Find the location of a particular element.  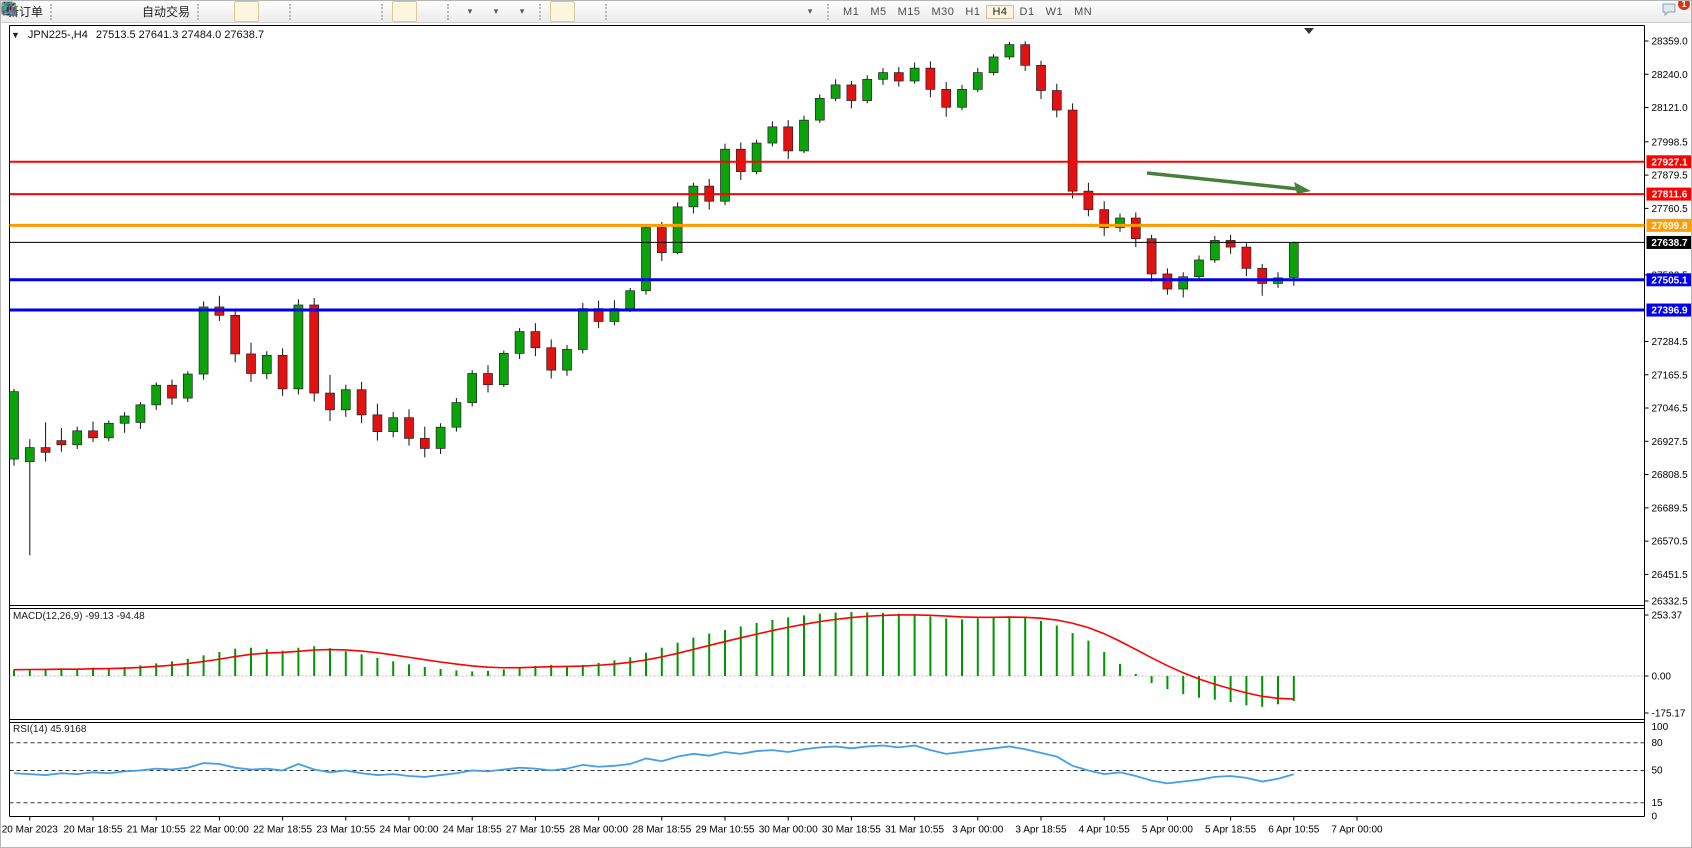

svg-text: 3 Apr 18:55 is located at coordinates (1041, 830).